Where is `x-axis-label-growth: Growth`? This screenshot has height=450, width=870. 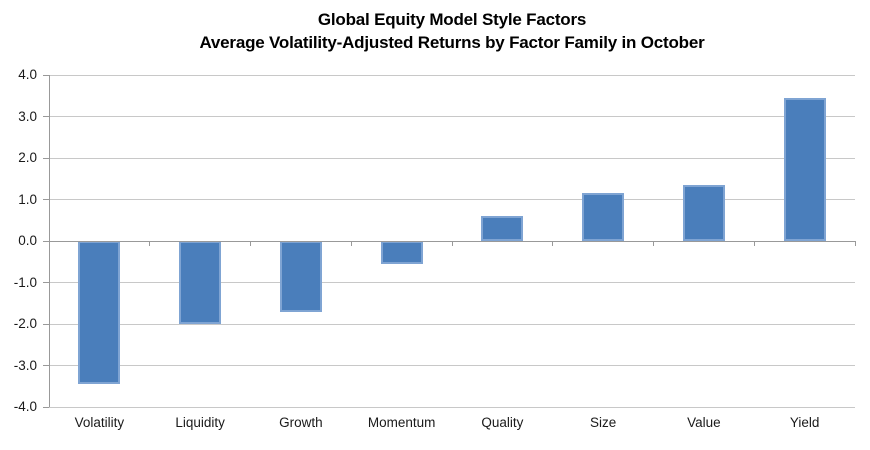 x-axis-label-growth: Growth is located at coordinates (301, 422).